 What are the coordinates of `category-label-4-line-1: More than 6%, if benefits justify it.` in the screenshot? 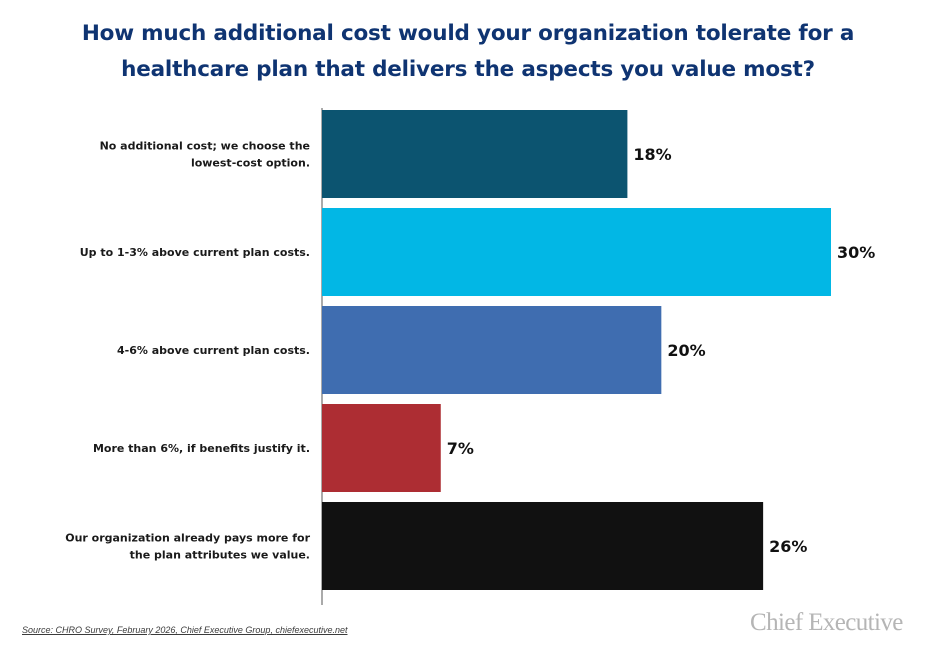 It's located at (201, 448).